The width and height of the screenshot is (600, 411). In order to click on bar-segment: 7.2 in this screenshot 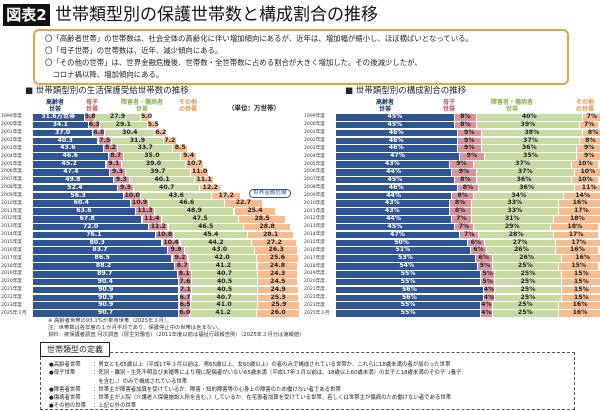, I will do `click(170, 140)`.